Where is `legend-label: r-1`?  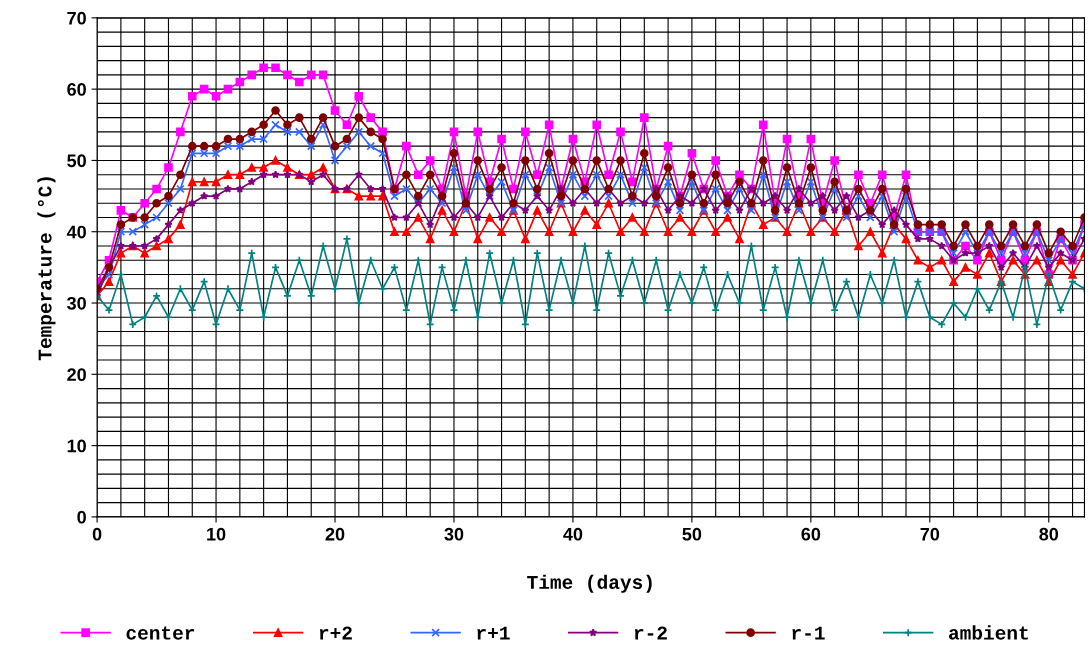
legend-label: r-1 is located at coordinates (808, 633).